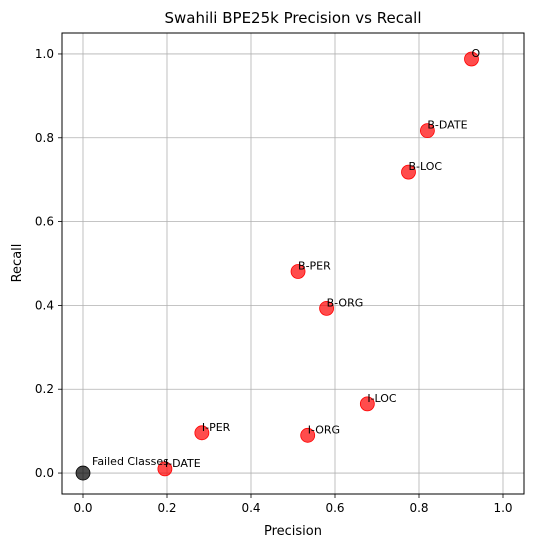  Describe the element at coordinates (250, 508) in the screenshot. I see `x-tick-label: 0.4` at that location.